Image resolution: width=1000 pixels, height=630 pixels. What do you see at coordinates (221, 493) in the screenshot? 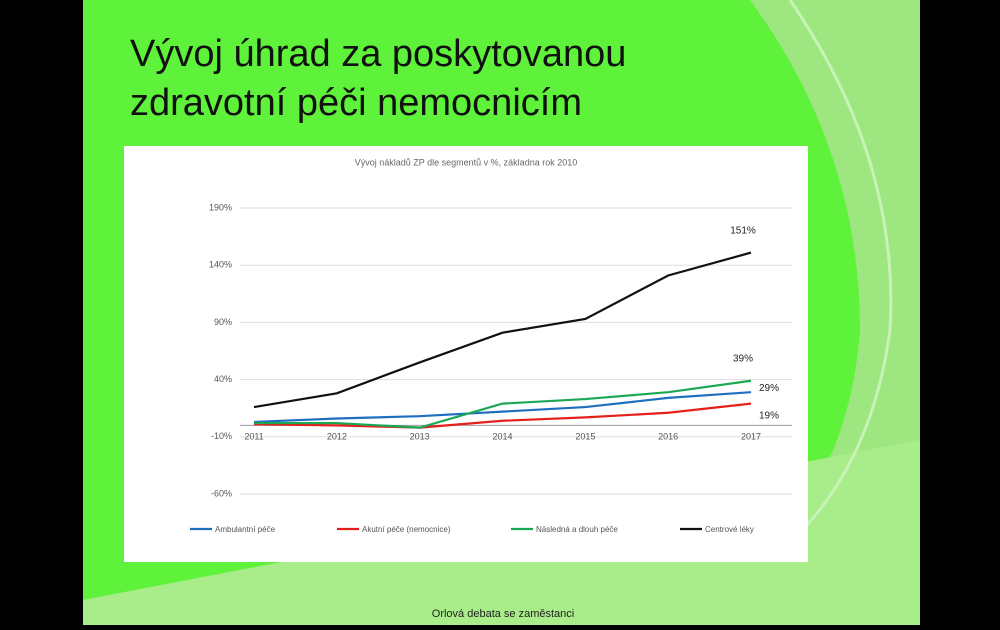
I see `y-tick-label: -60%` at bounding box center [221, 493].